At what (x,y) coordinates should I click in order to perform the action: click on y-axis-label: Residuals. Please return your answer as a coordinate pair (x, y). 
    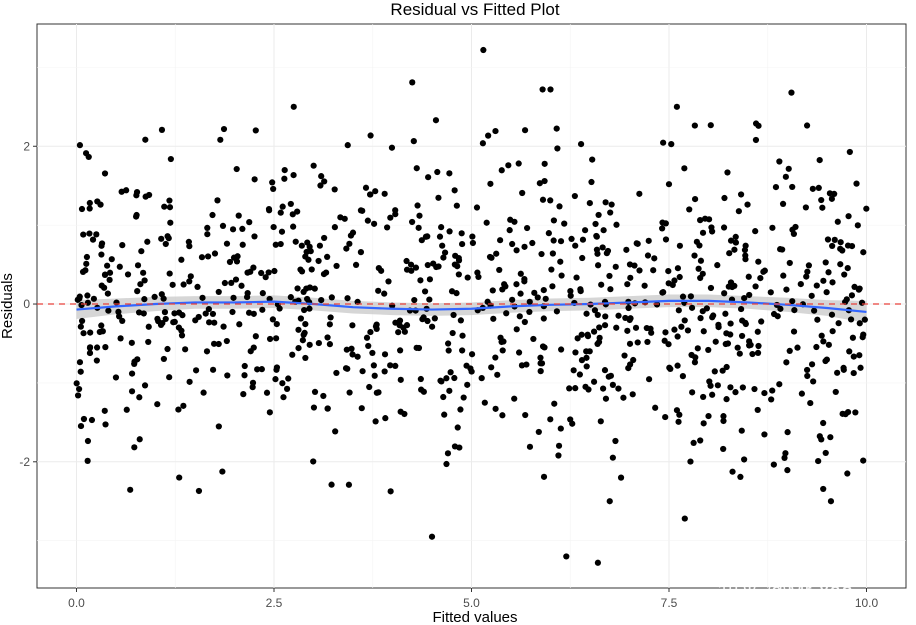
    Looking at the image, I should click on (8, 306).